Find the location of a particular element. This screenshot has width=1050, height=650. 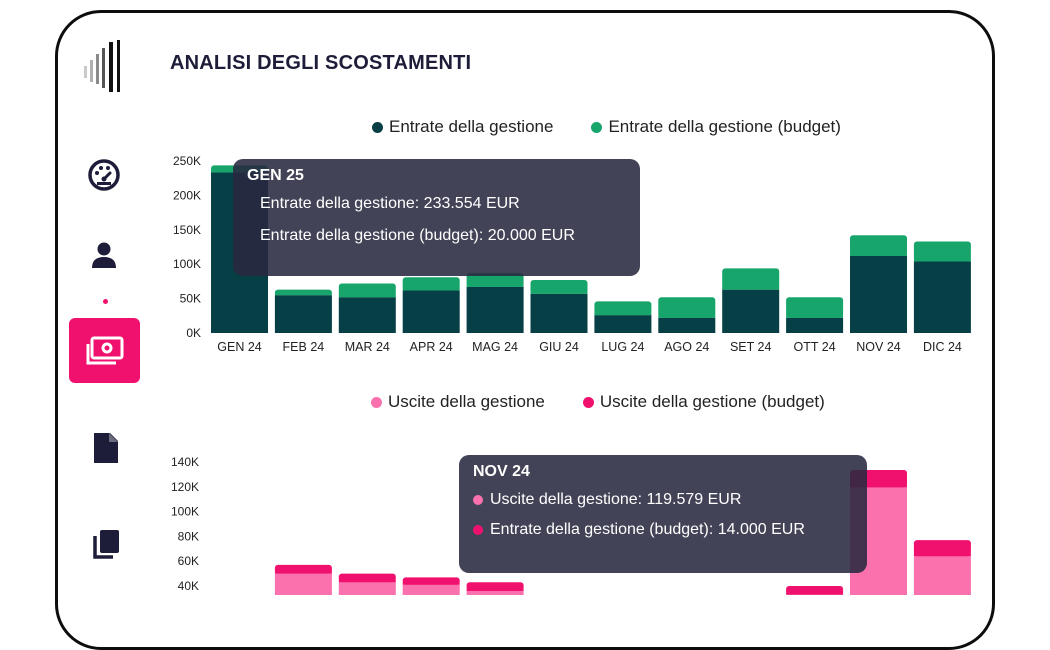

x-tick-label: GIU 24 is located at coordinates (559, 347).